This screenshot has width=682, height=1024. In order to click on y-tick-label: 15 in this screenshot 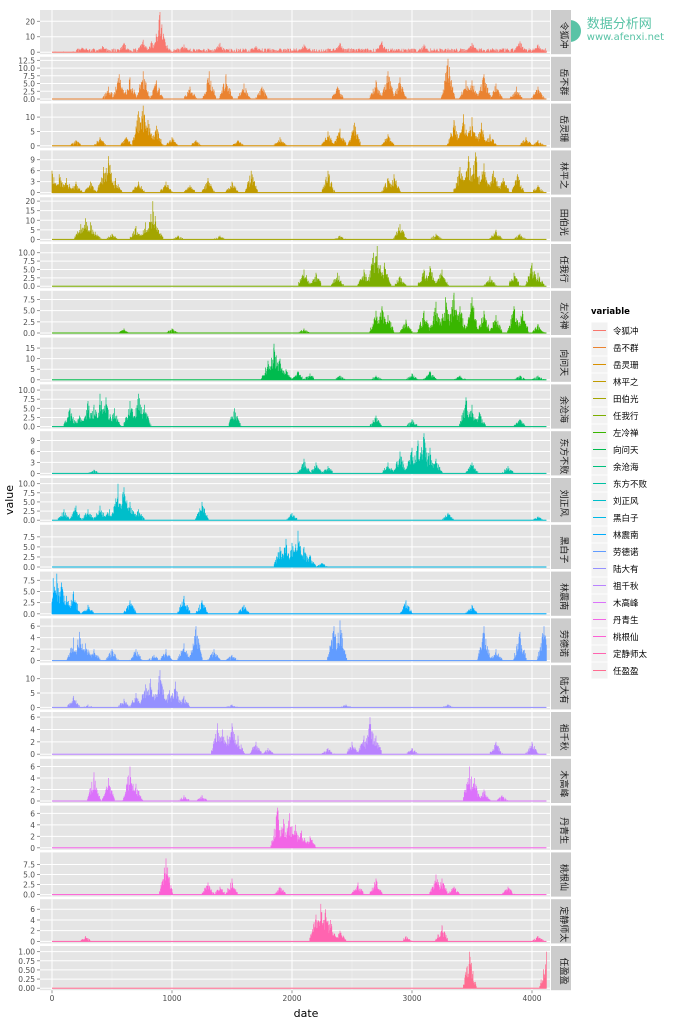, I will do `click(30, 211)`.